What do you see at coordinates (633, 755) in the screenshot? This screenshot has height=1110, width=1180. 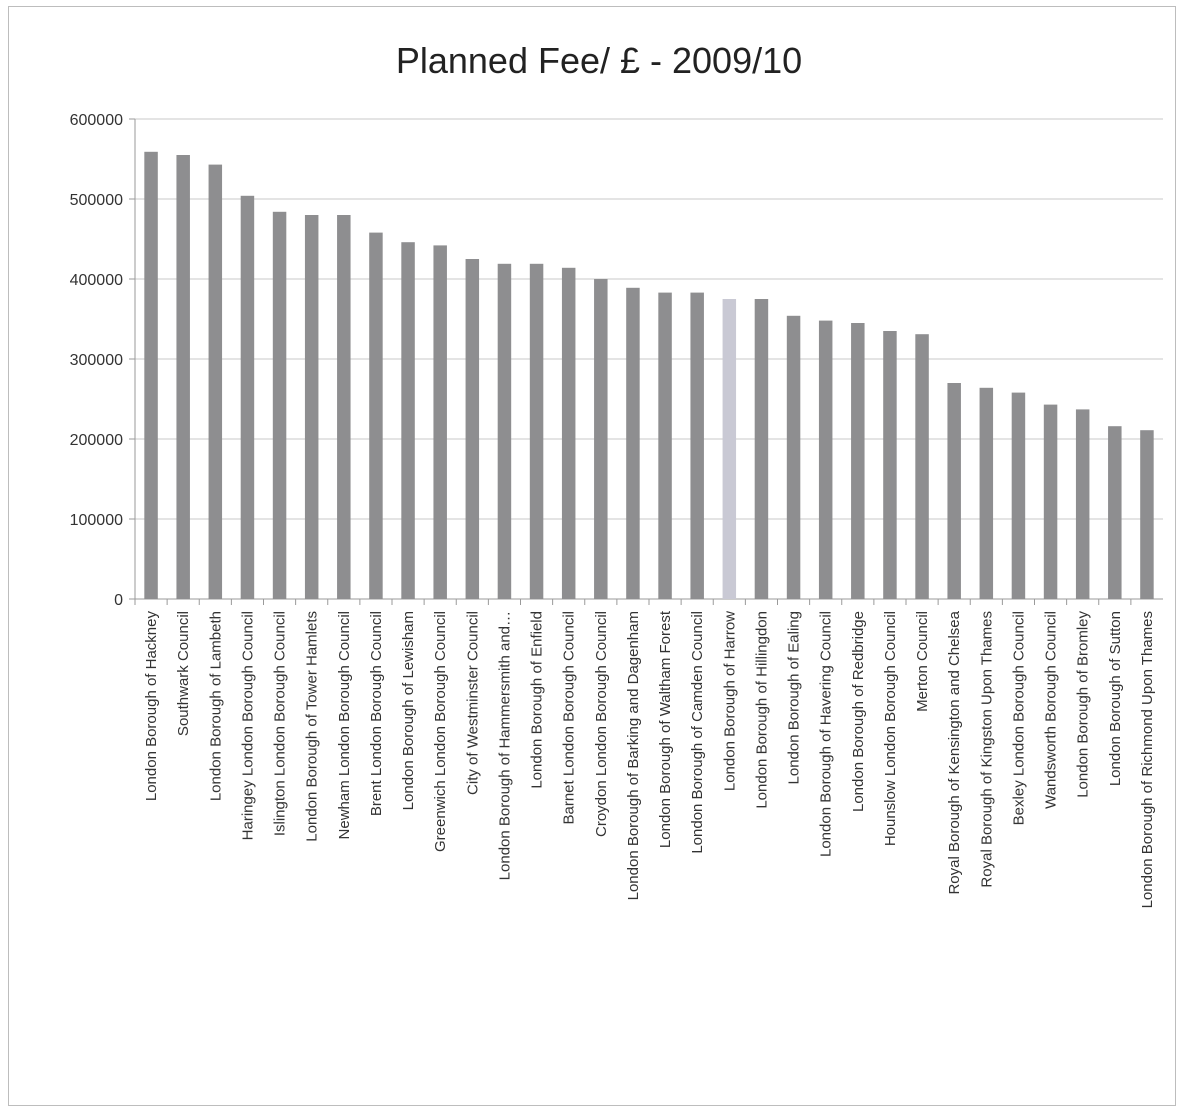 I see `x-category-label: London Borough of Barking and Dagenham` at bounding box center [633, 755].